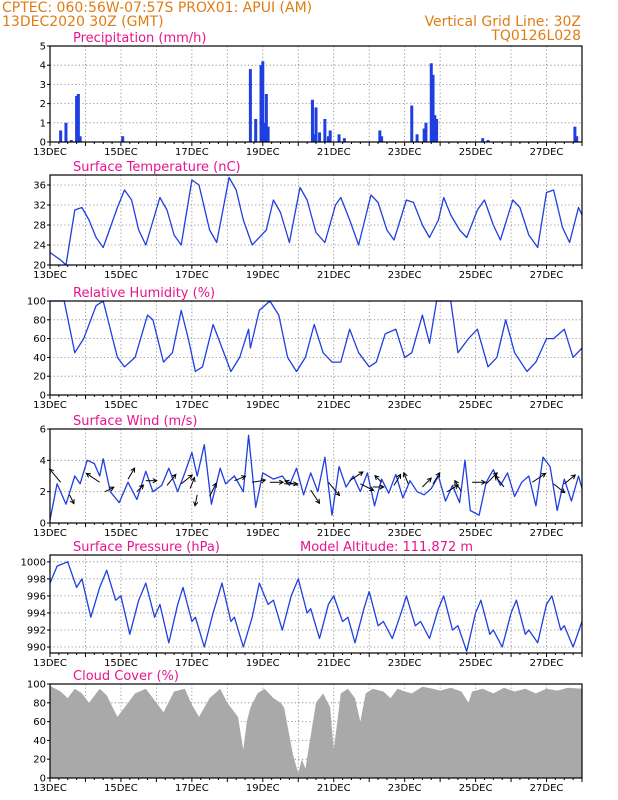 The width and height of the screenshot is (618, 800). Describe the element at coordinates (50, 533) in the screenshot. I see `wind-xtick-label: 13DEC` at that location.